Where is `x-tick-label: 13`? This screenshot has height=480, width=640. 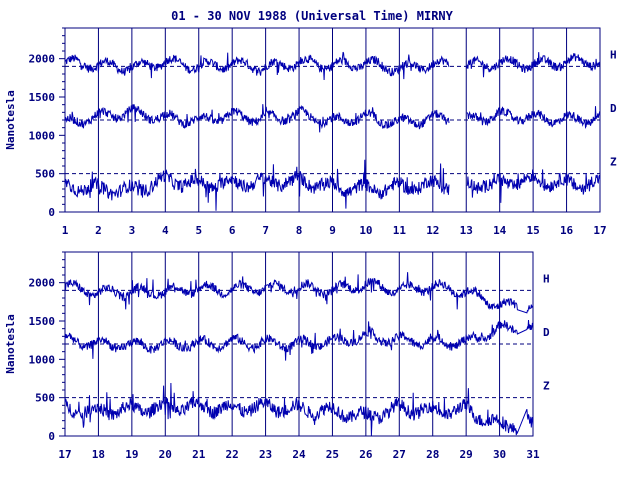
x-tick-label: 13 is located at coordinates (466, 230).